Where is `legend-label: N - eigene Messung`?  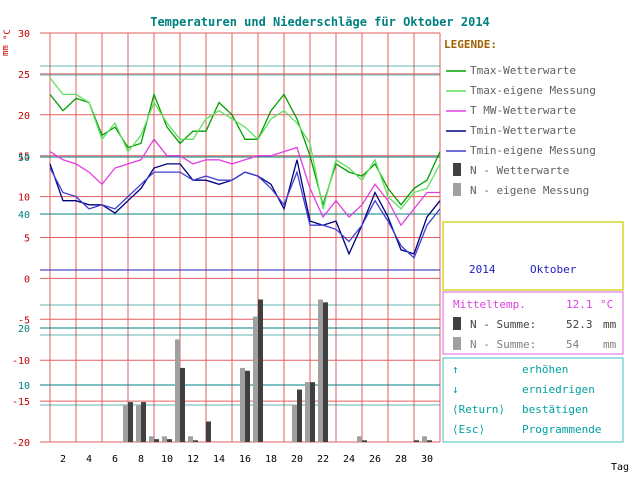
legend-label: N - eigene Messung is located at coordinates (529, 190).